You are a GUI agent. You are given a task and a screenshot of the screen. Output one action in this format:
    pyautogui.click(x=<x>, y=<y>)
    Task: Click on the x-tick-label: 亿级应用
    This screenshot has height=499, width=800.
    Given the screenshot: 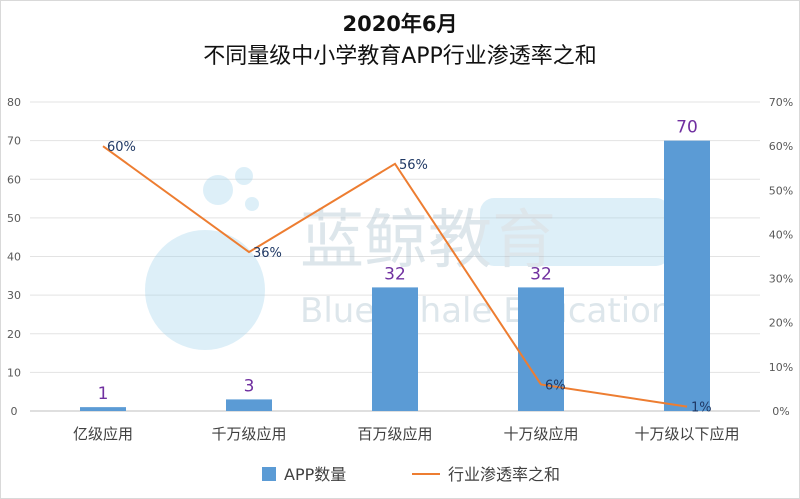 What is the action you would take?
    pyautogui.click(x=103, y=434)
    